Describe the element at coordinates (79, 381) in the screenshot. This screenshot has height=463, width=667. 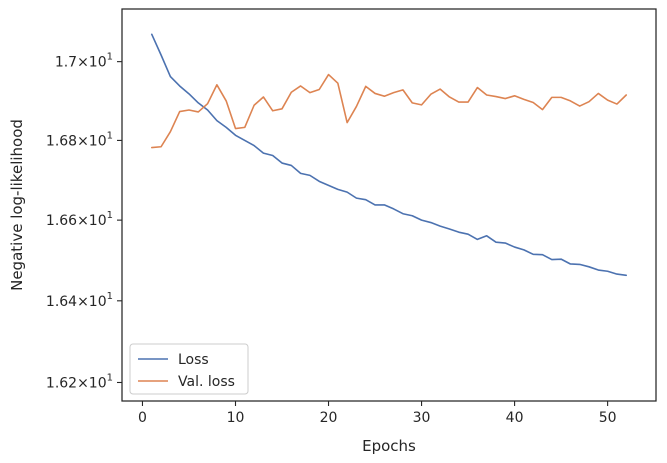
I see `y-tick-label: 1.62×10¹` at that location.